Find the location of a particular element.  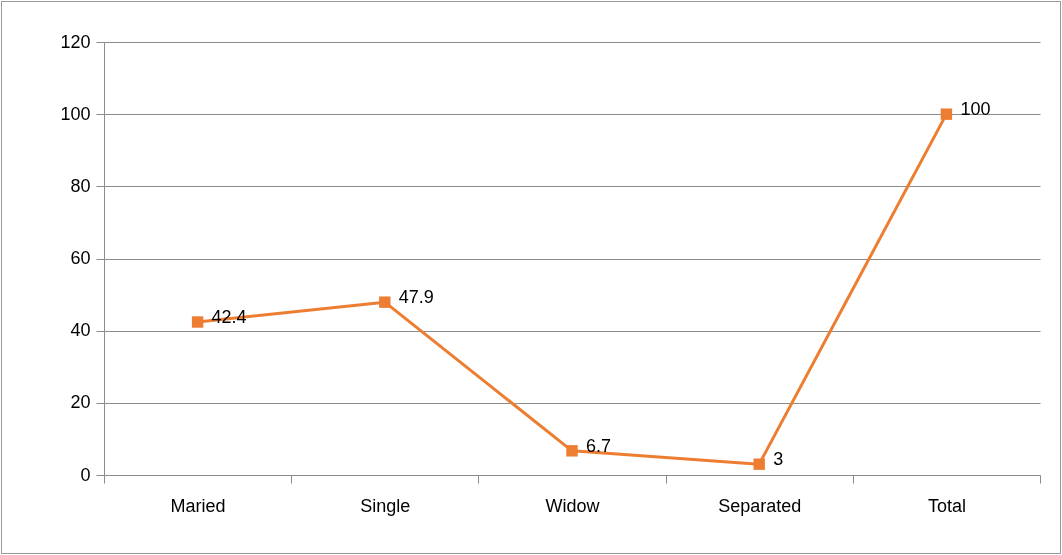

y-tick-label: 0 is located at coordinates (85, 474).